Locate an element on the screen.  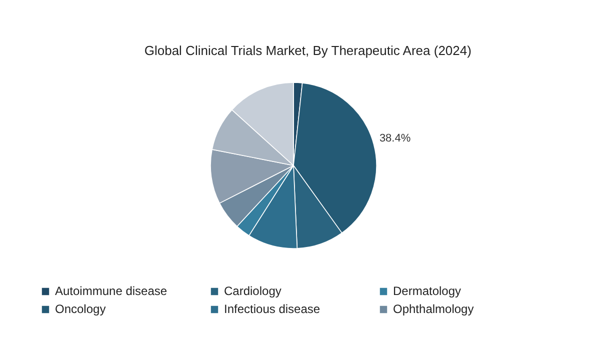
legend-label: Cardiology is located at coordinates (253, 291).